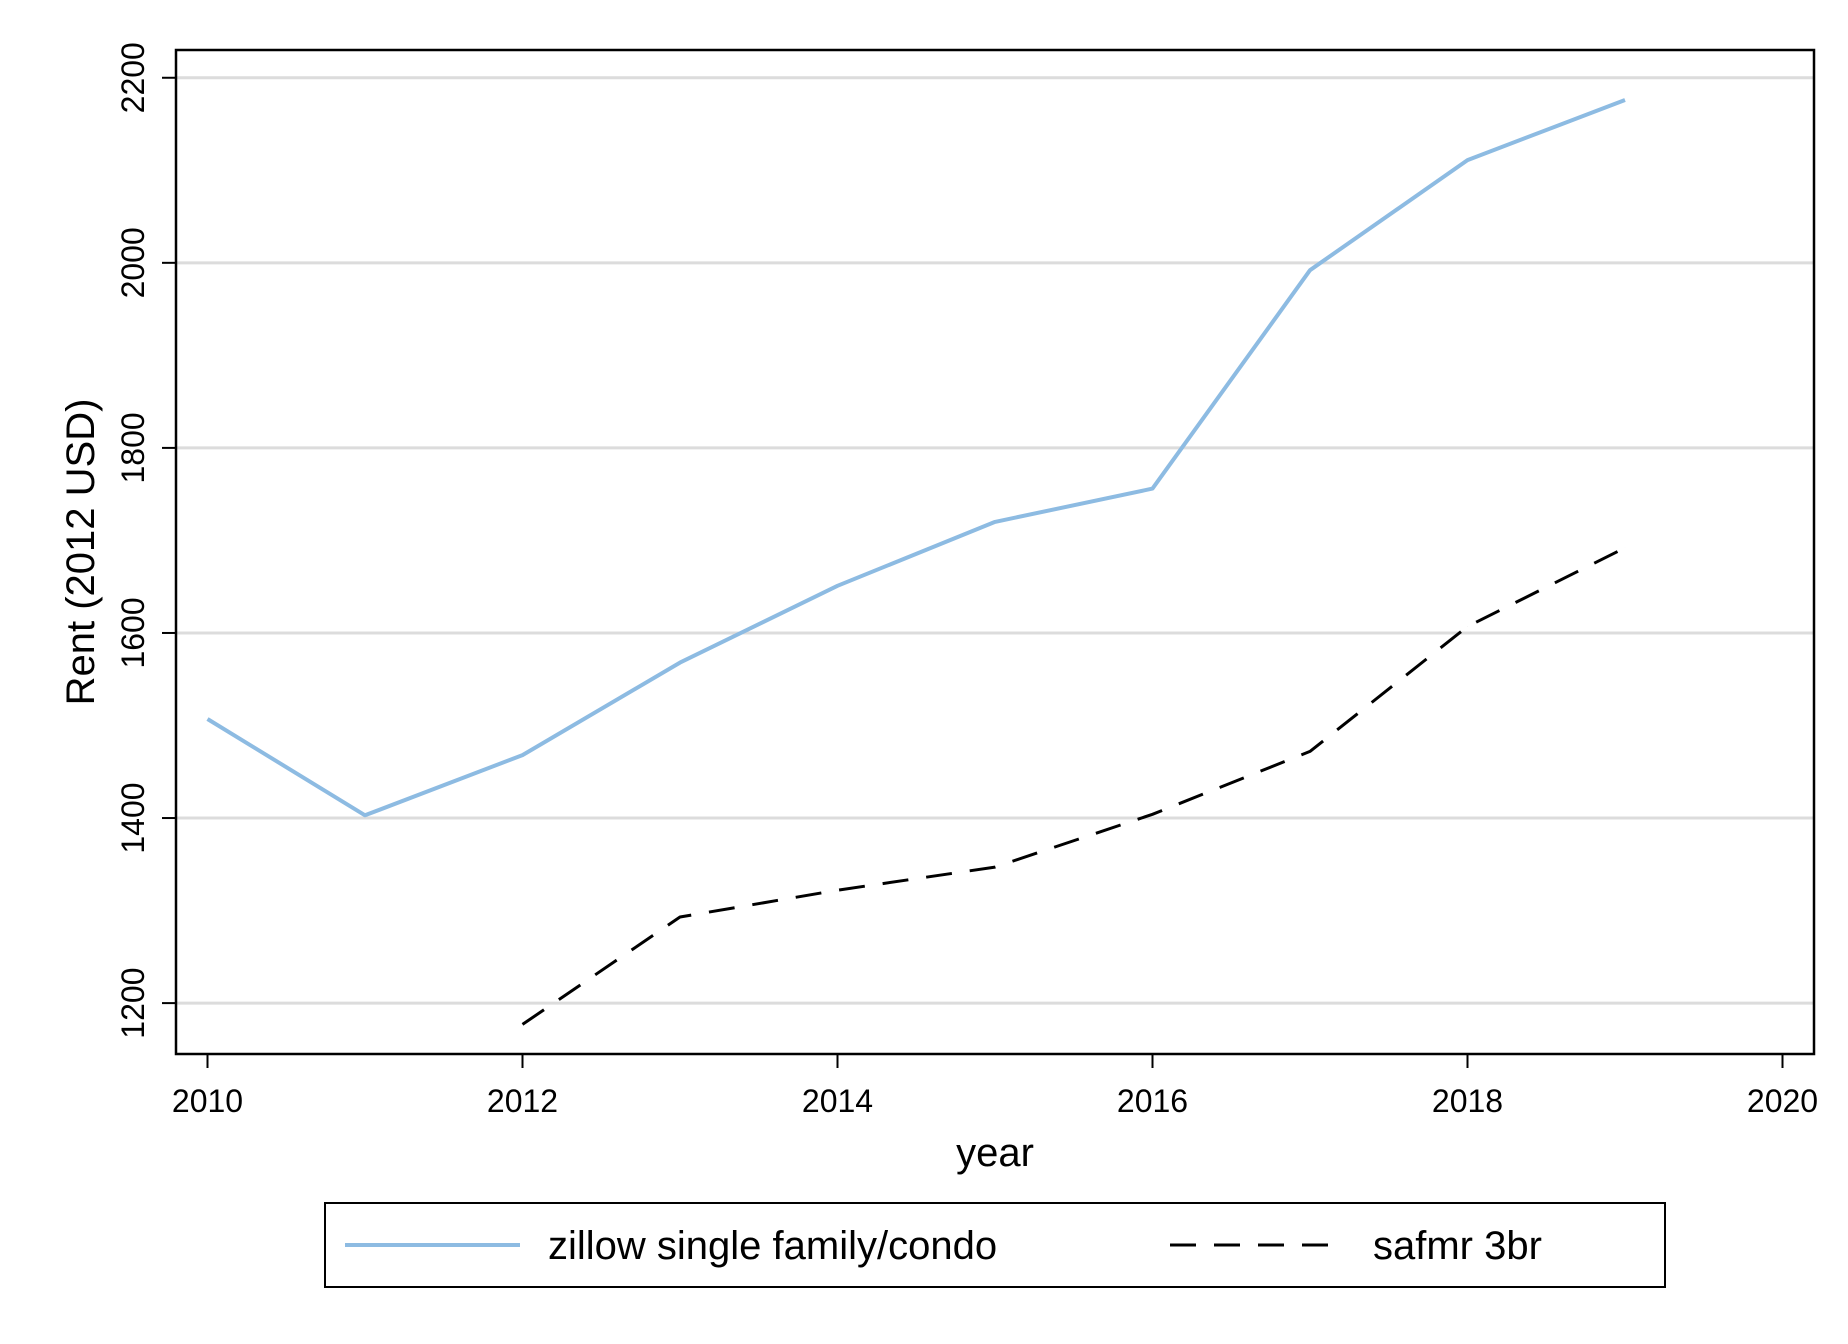 Image resolution: width=1848 pixels, height=1344 pixels. Describe the element at coordinates (133, 447) in the screenshot. I see `y-tick-label: 1800` at that location.